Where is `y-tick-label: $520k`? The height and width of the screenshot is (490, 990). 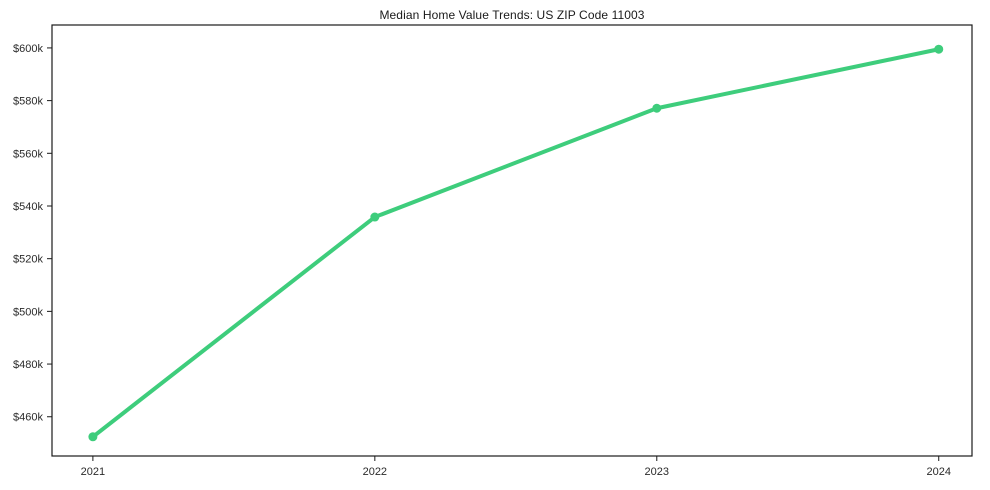 y-tick-label: $520k is located at coordinates (28, 260).